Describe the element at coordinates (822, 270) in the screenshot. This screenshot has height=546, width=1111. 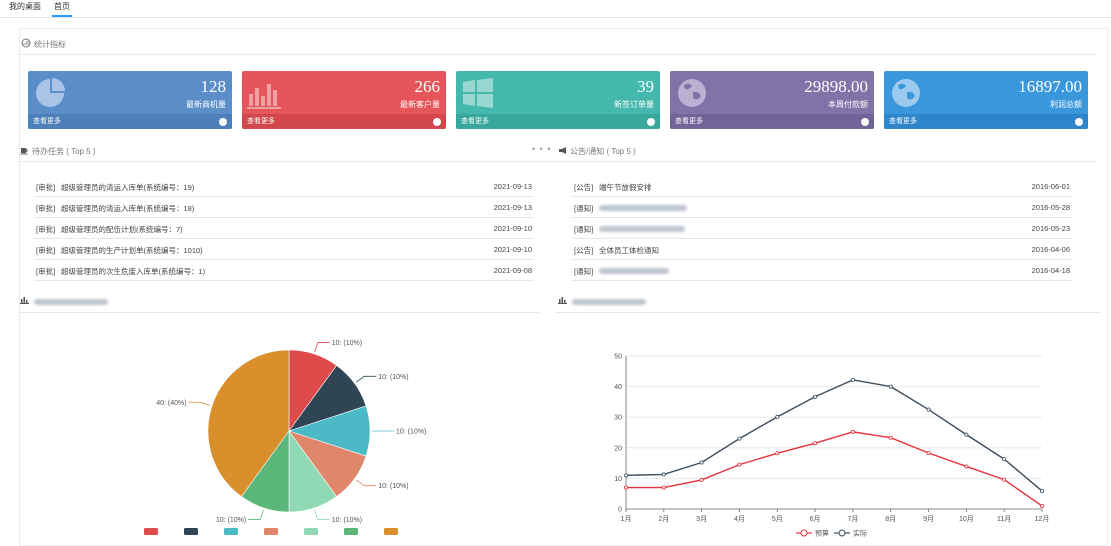
I see `notice-row: [通知] 2016-04-18` at that location.